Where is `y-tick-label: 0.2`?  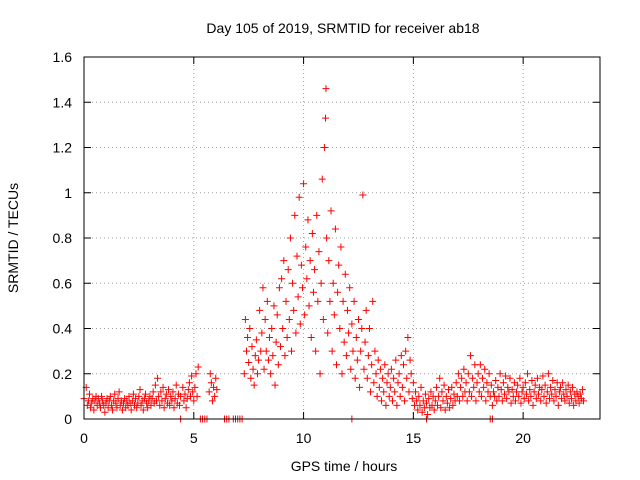
y-tick-label: 0.2 is located at coordinates (63, 374).